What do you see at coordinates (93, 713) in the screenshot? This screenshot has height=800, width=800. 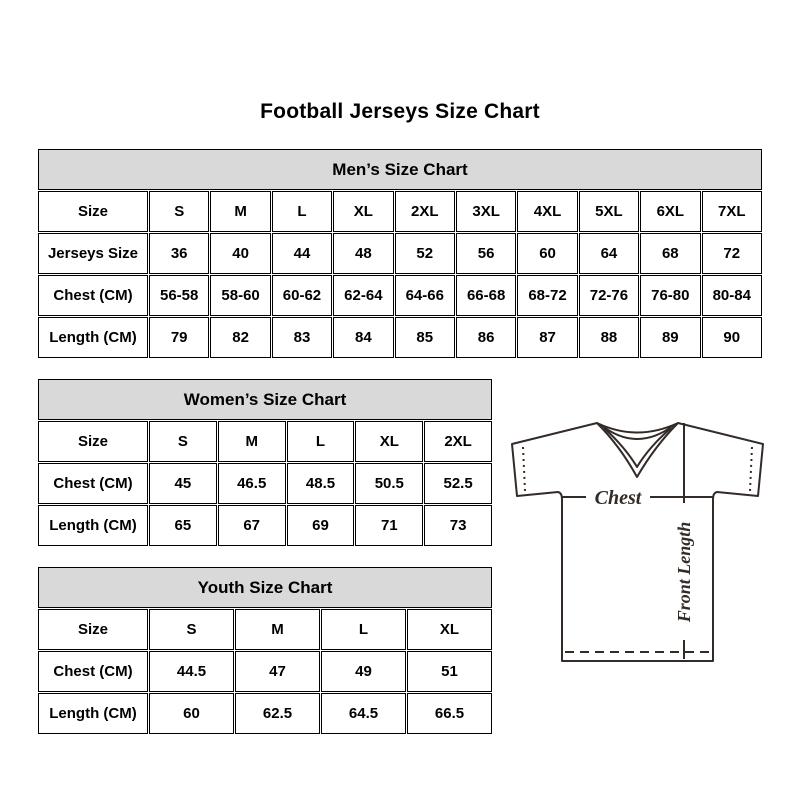 I see `youth-row-label: Length (CM)` at bounding box center [93, 713].